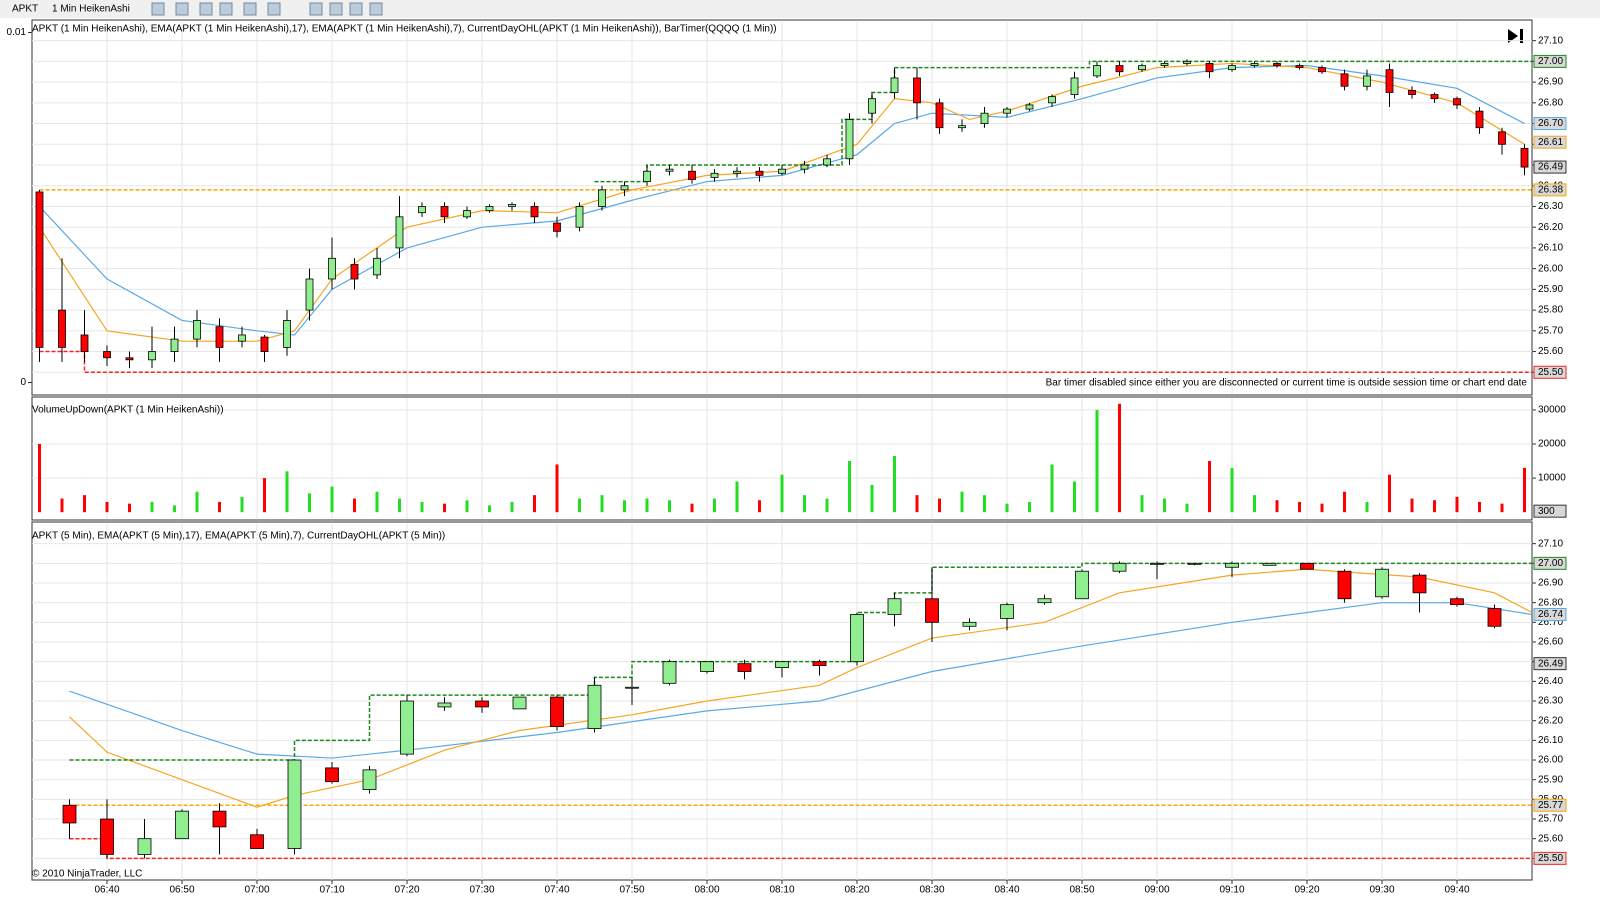 This screenshot has height=915, width=1600. What do you see at coordinates (1513, 36) in the screenshot?
I see `play-icon` at bounding box center [1513, 36].